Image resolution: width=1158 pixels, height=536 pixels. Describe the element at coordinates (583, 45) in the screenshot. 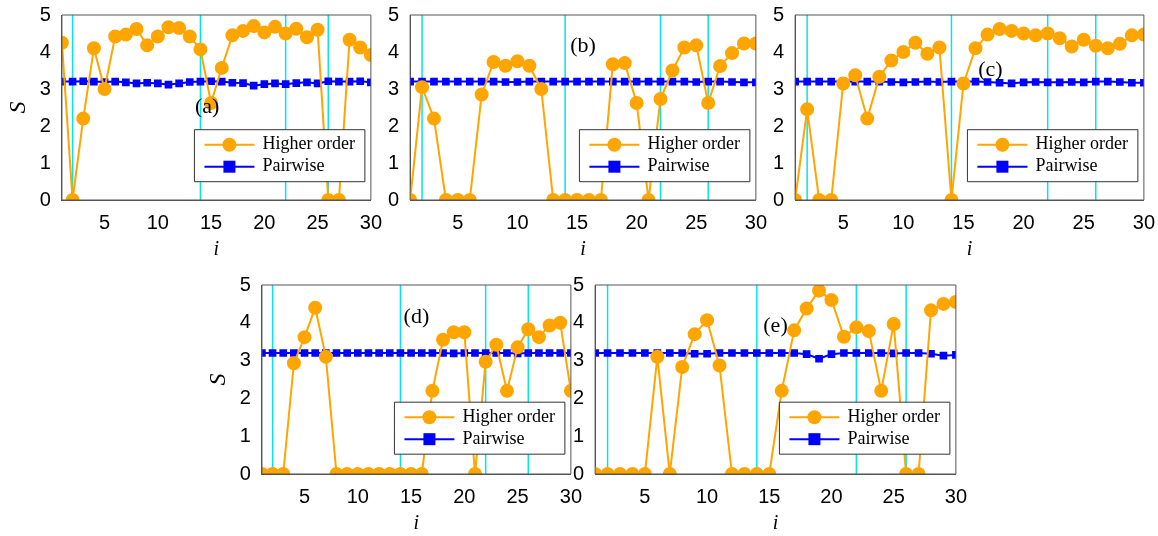

I see `annotation: (b)` at that location.